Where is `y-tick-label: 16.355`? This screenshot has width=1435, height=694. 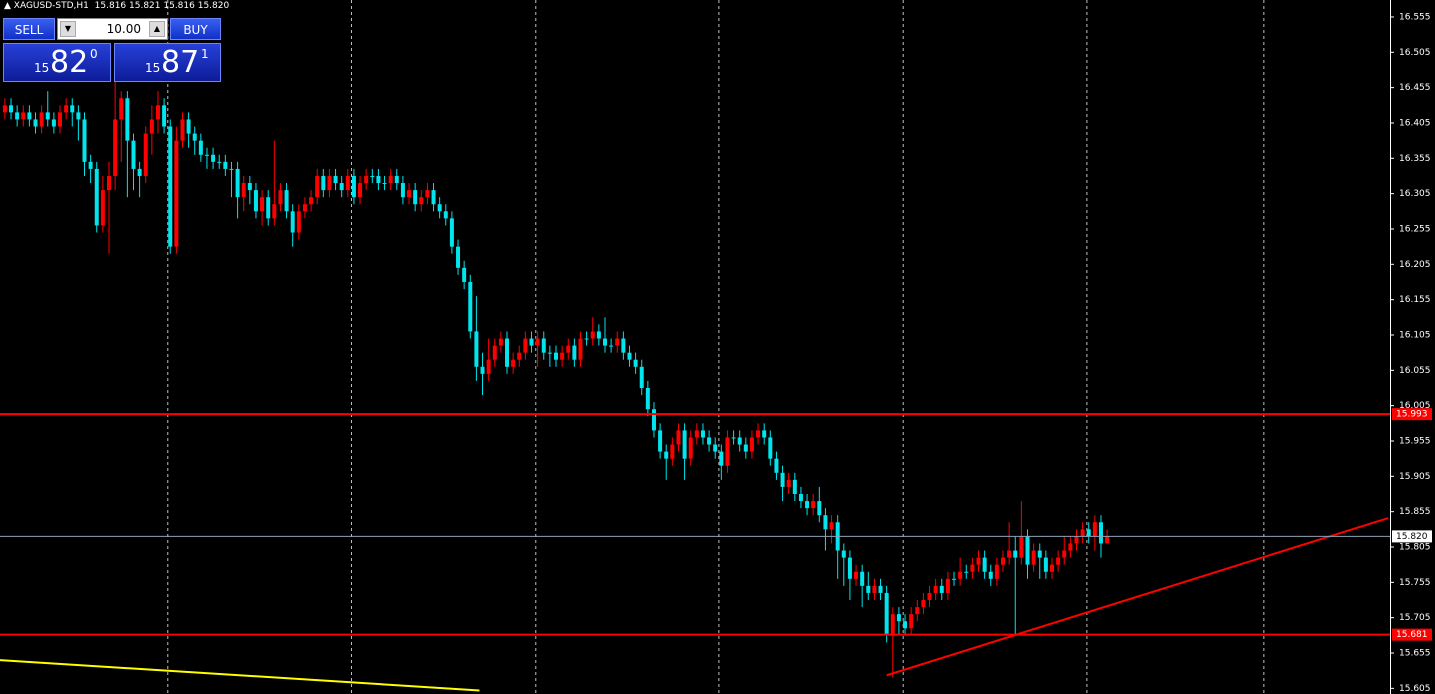 y-tick-label: 16.355 is located at coordinates (1415, 159).